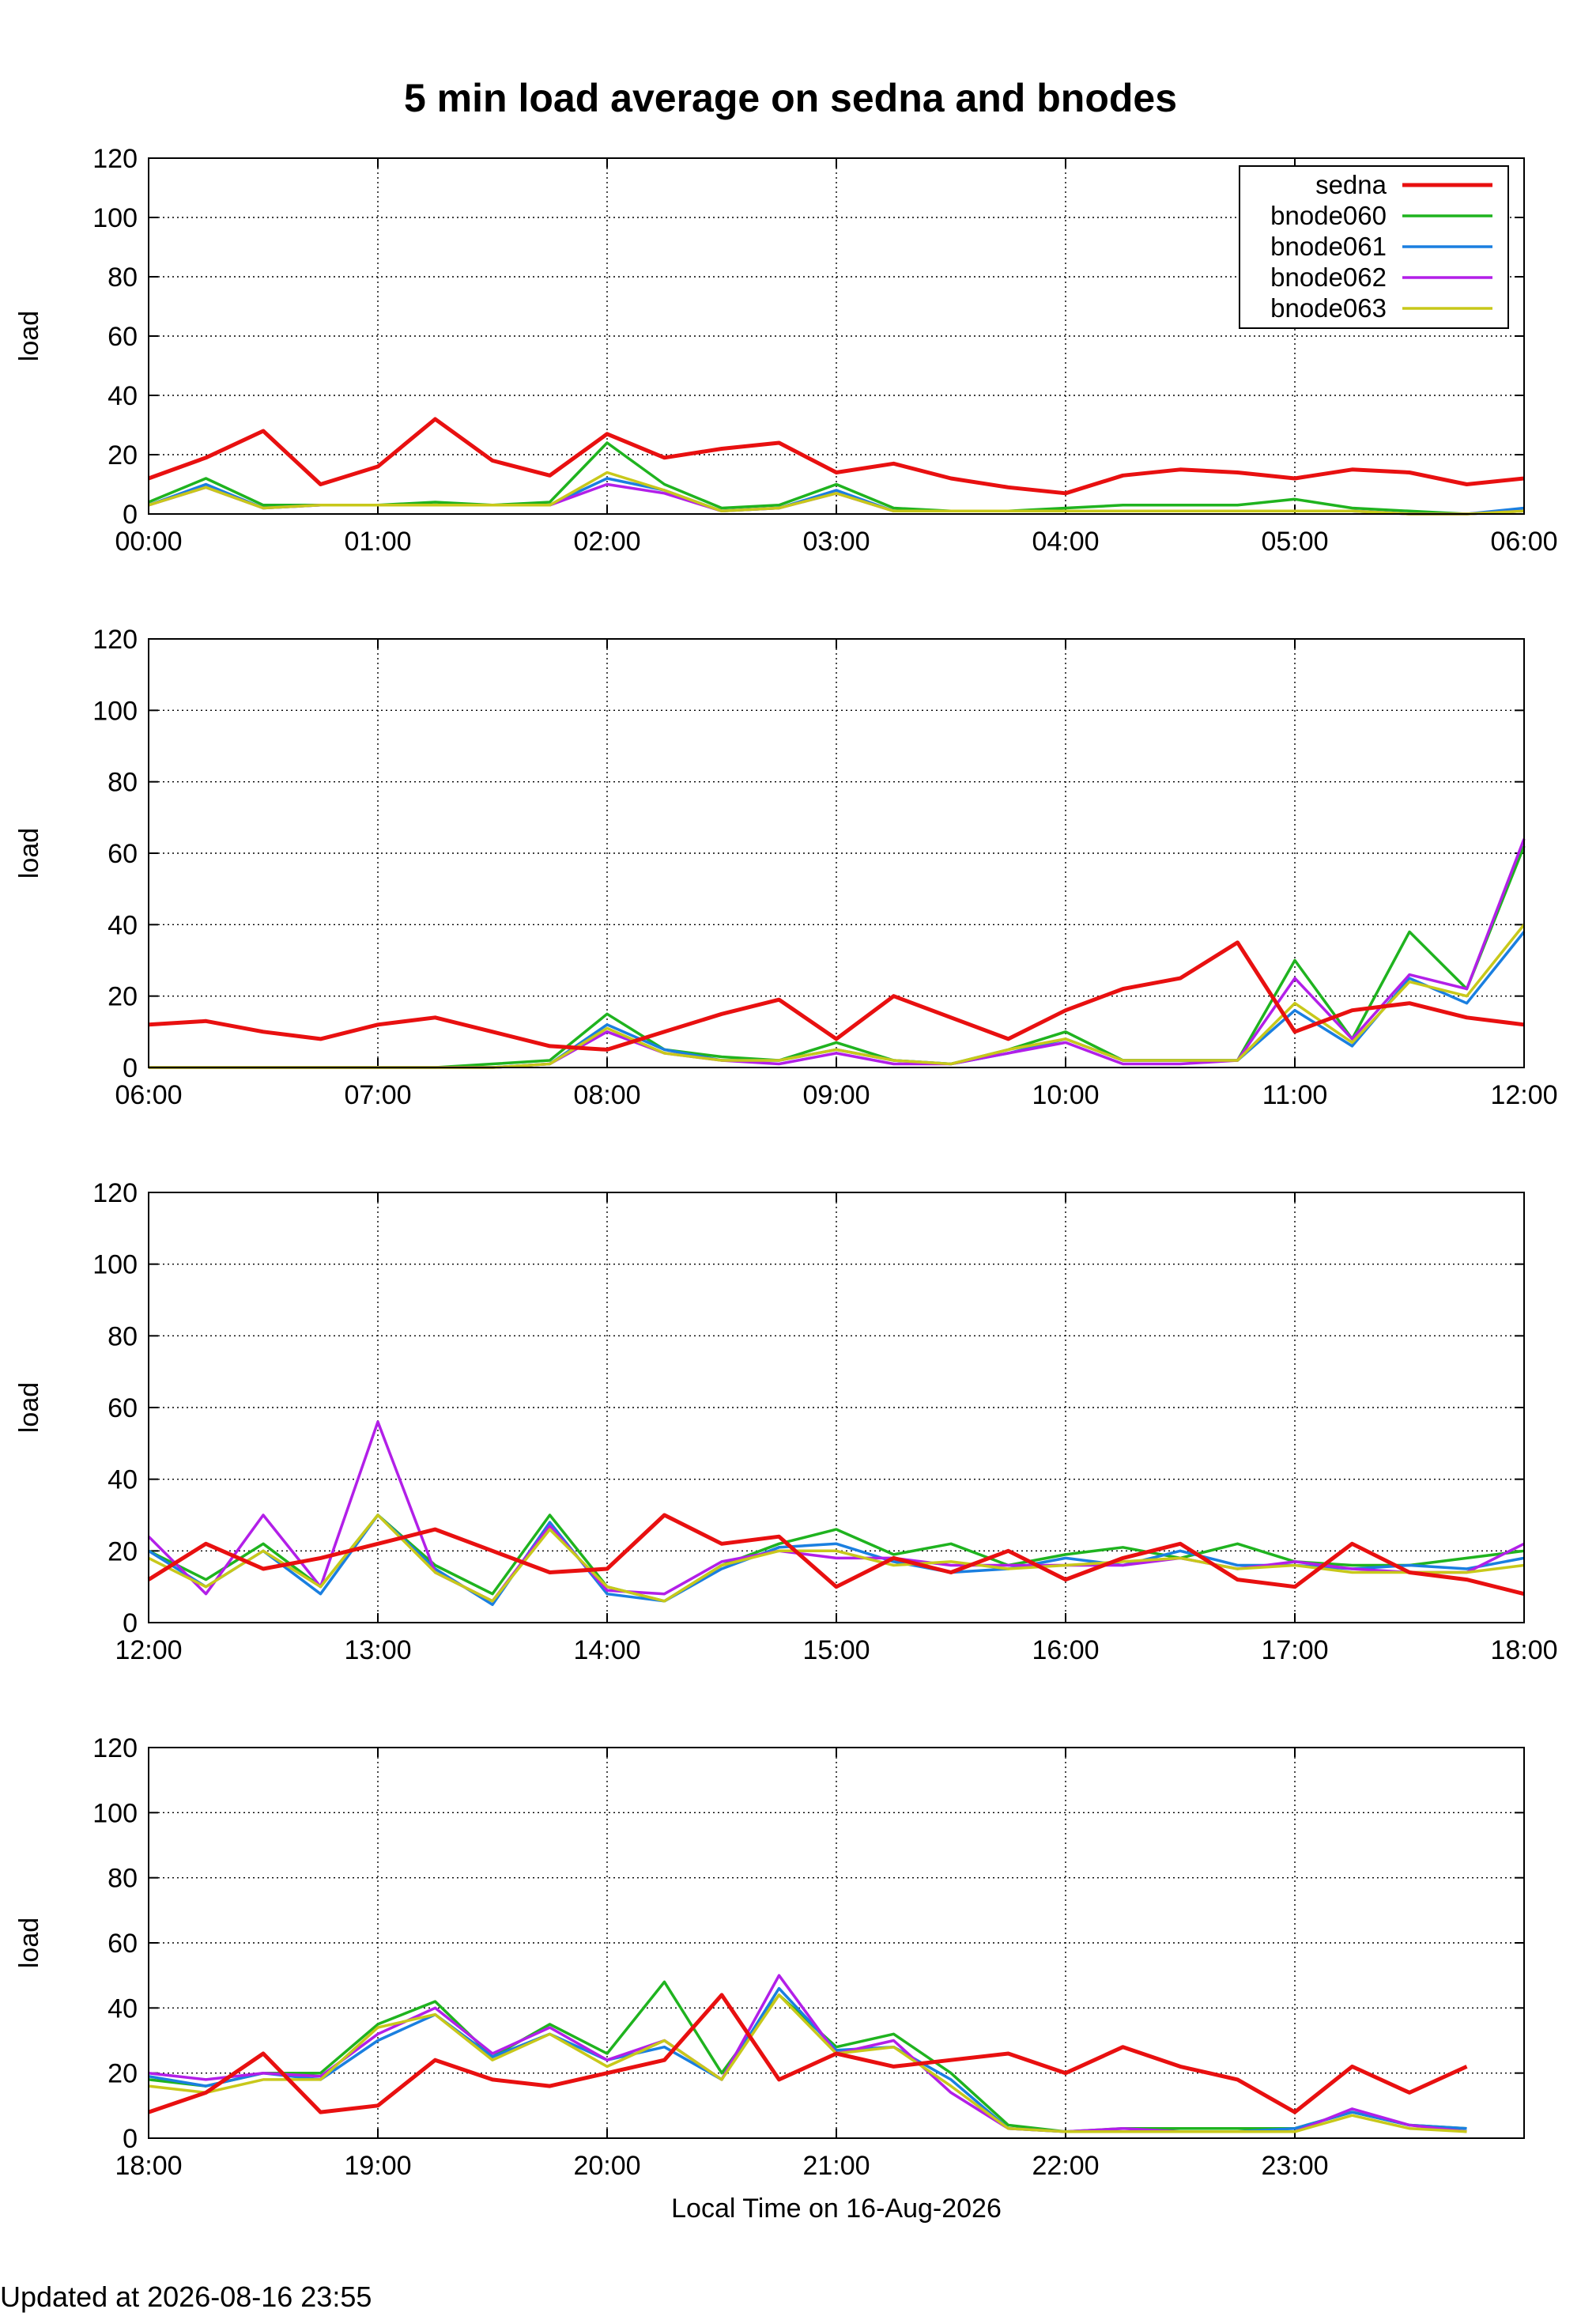 This screenshot has height=2324, width=1581. Describe the element at coordinates (1328, 216) in the screenshot. I see `legend-label-bnode060: bnode060` at that location.